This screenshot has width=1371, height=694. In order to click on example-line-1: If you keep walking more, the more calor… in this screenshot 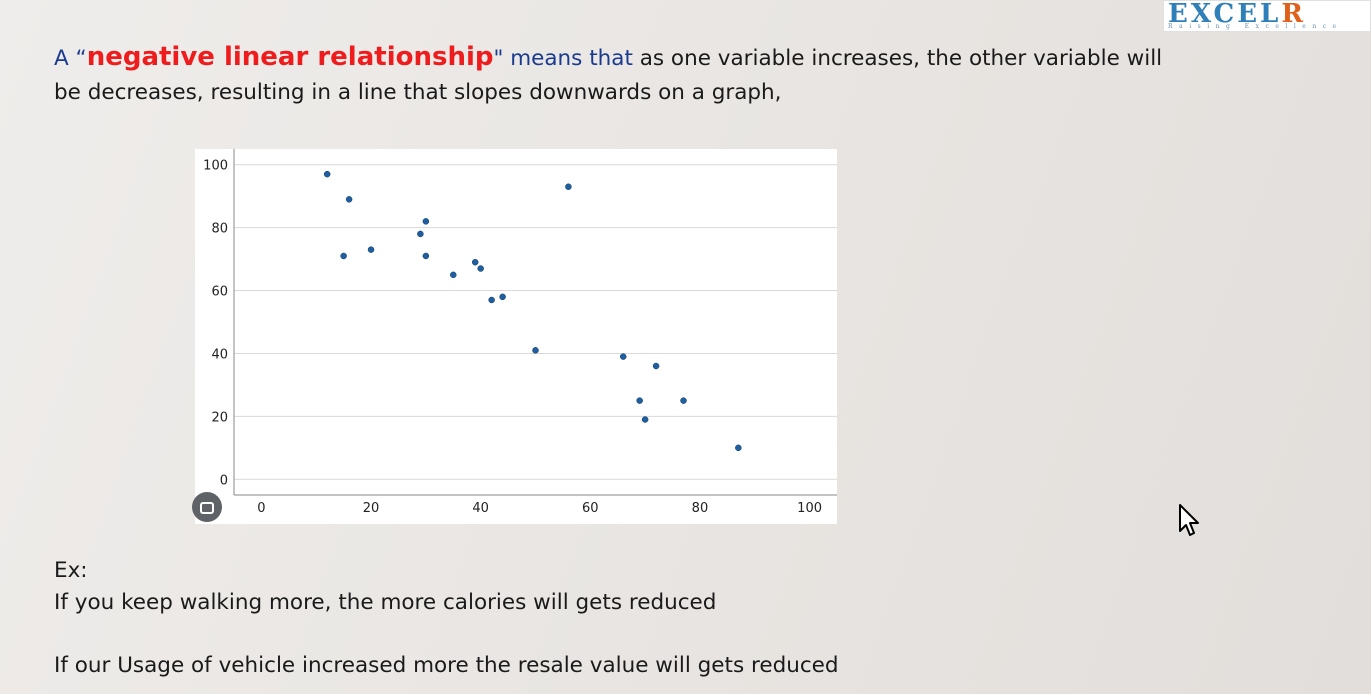, I will do `click(385, 602)`.